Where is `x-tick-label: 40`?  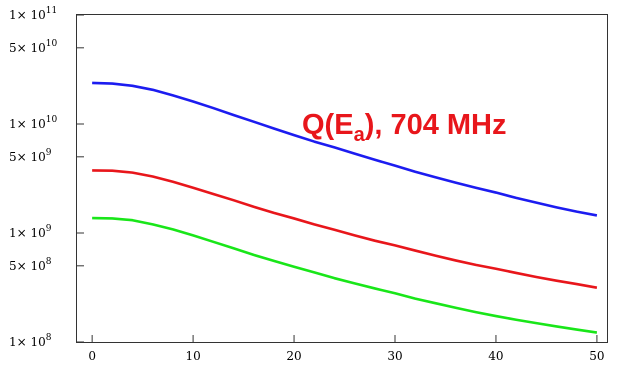 x-tick-label: 40 is located at coordinates (495, 356).